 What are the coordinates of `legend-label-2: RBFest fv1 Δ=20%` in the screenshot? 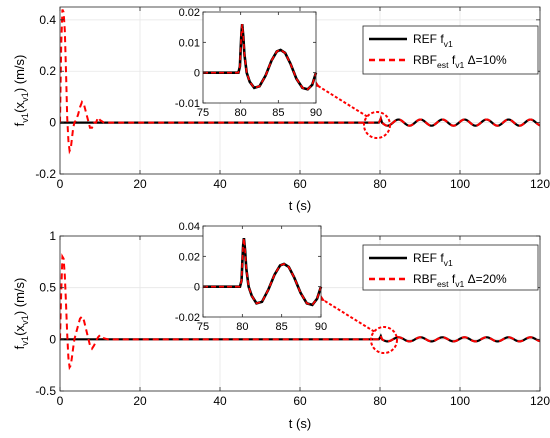 It's located at (460, 280).